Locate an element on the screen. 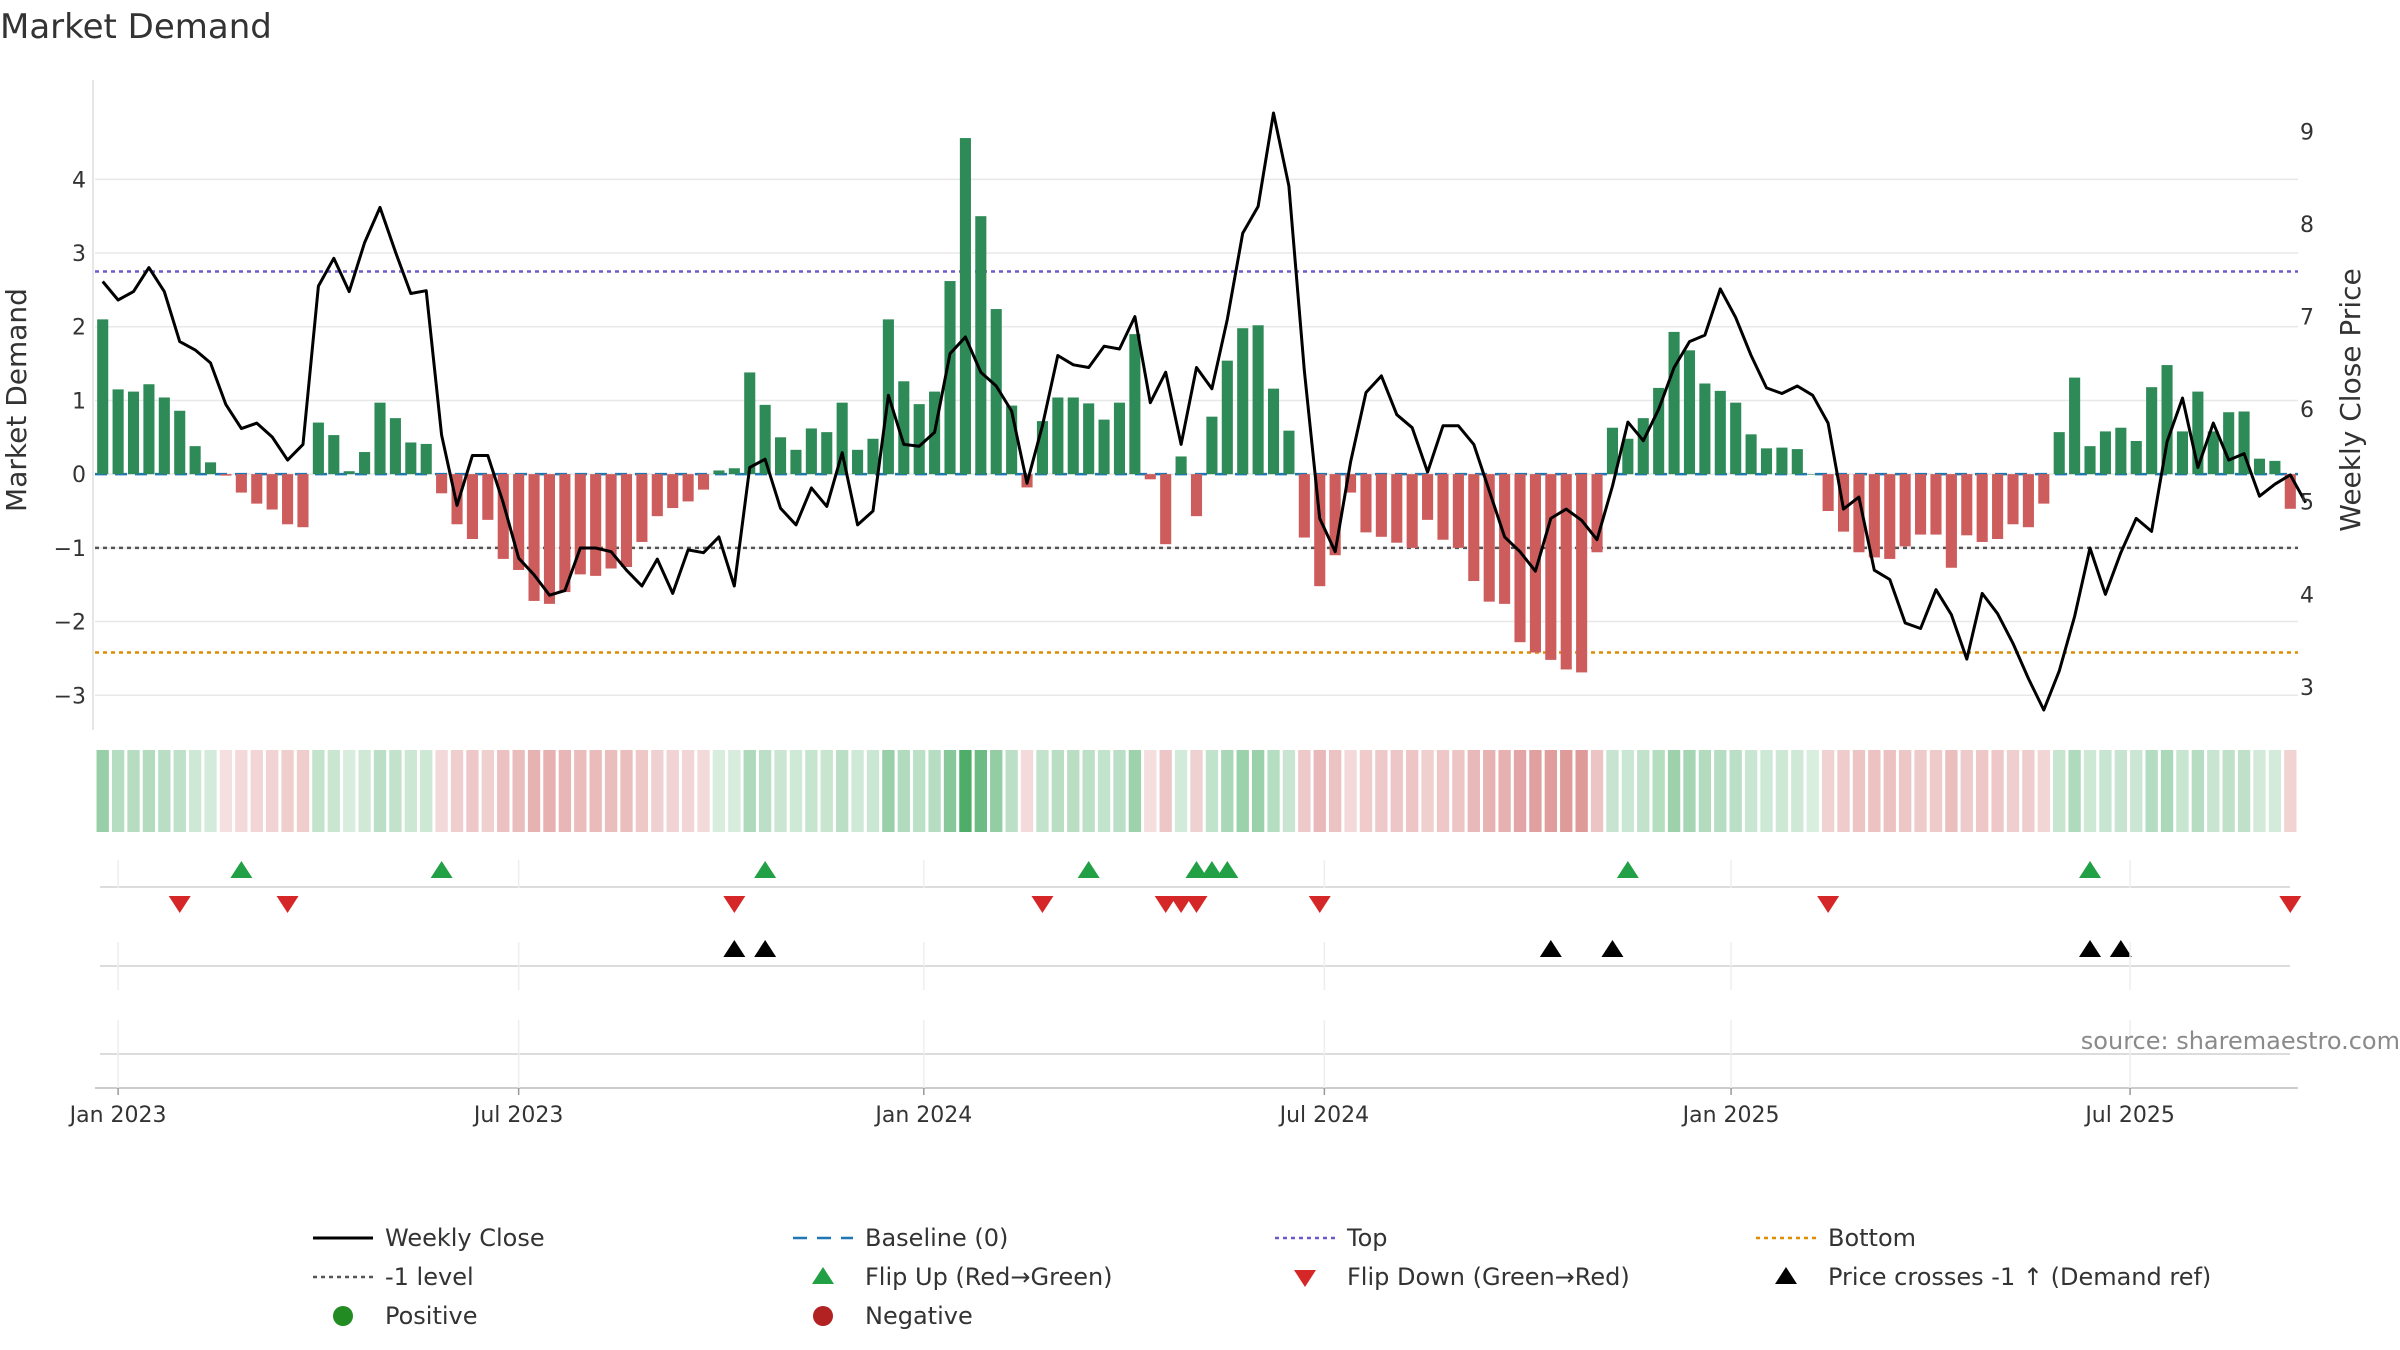 The image size is (2400, 1350). legend-label: Top is located at coordinates (1367, 1238).